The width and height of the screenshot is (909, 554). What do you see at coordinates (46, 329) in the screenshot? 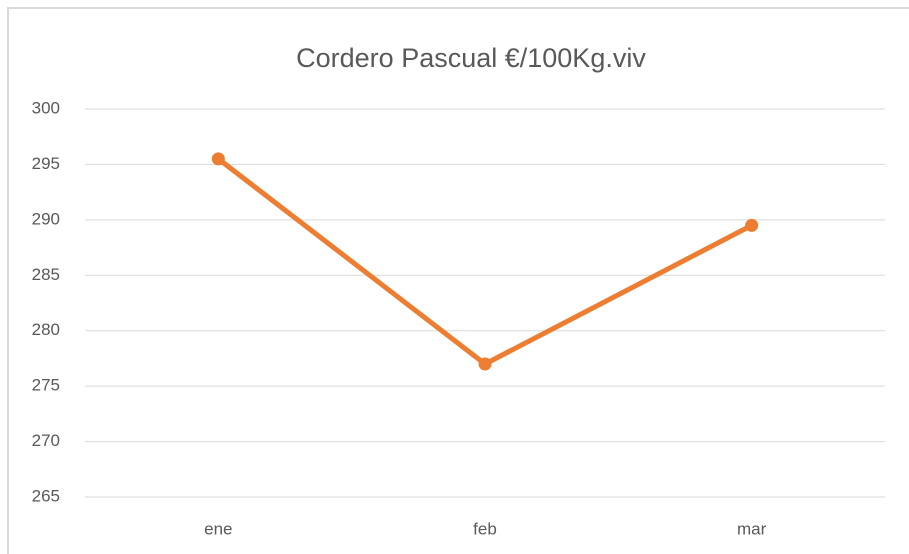
I see `y-tick-label: 280` at bounding box center [46, 329].